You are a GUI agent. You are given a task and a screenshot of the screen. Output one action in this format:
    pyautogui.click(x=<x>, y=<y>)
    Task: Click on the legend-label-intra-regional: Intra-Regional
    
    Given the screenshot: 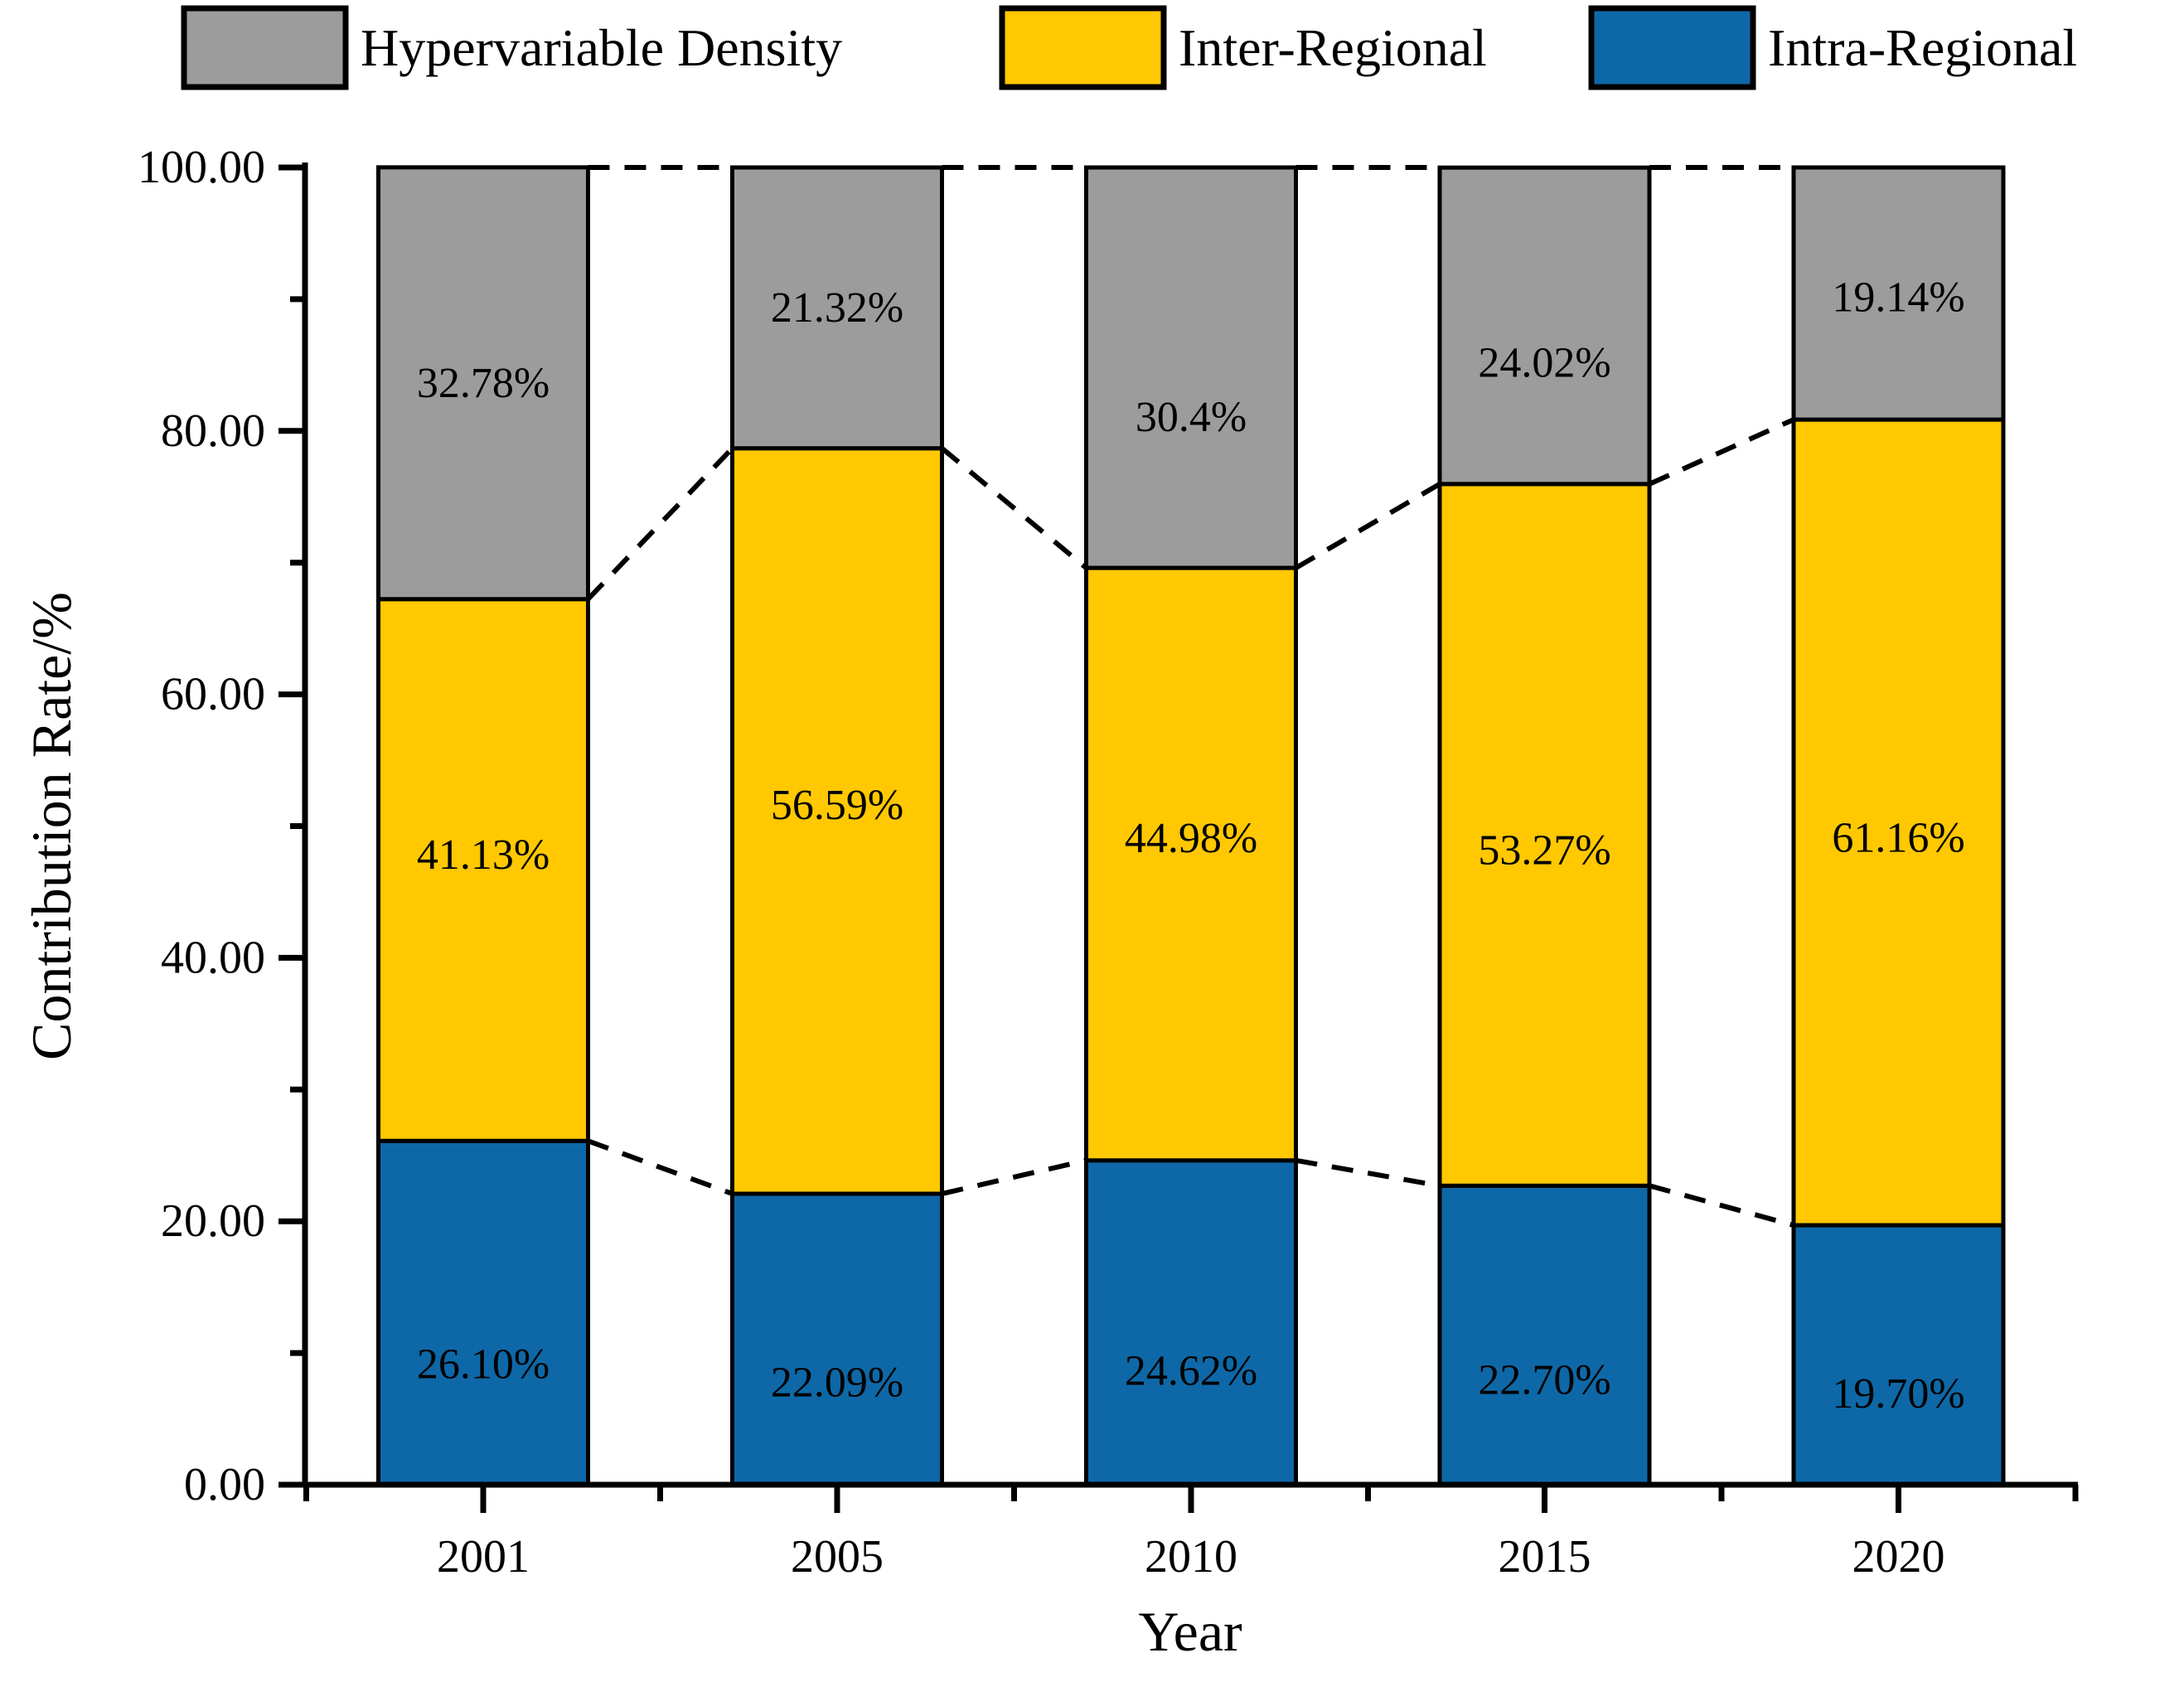 What is the action you would take?
    pyautogui.click(x=1922, y=47)
    